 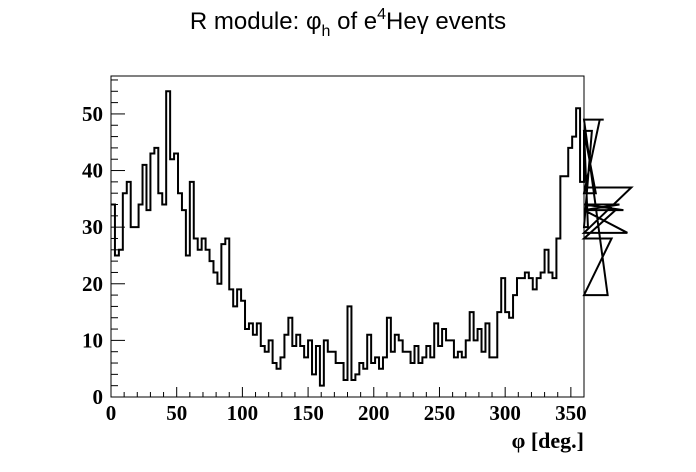 I want to click on y-tick-label: 20, so click(x=92, y=284).